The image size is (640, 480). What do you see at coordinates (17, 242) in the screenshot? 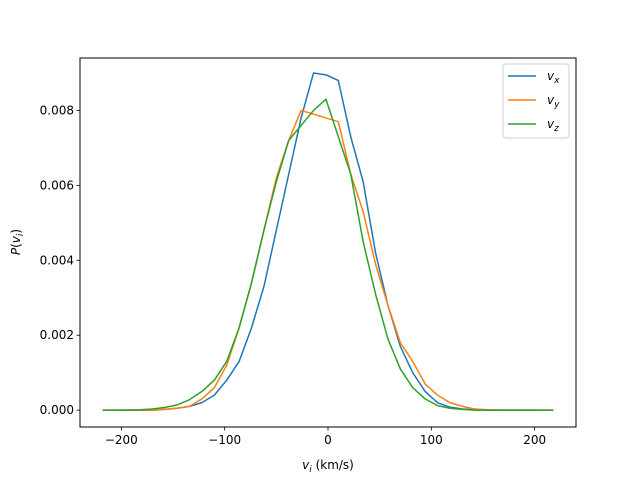
I see `y-axis-label: P(vi)` at bounding box center [17, 242].